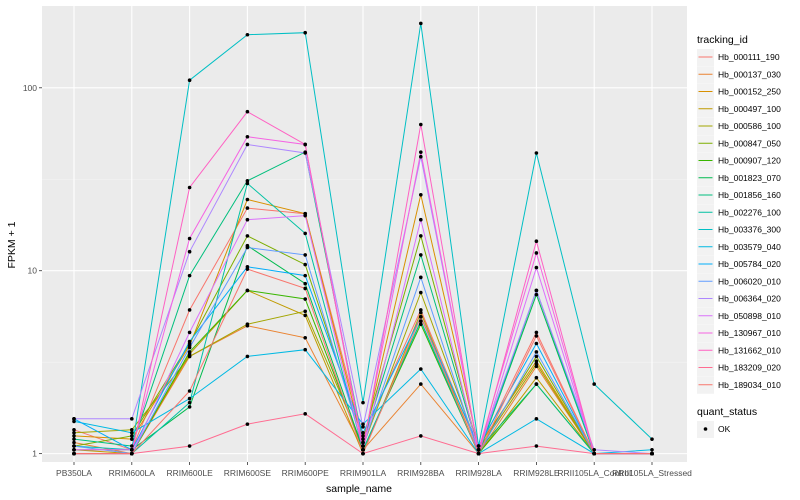  I want to click on legend-label: Hb_006020_010, so click(749, 281).